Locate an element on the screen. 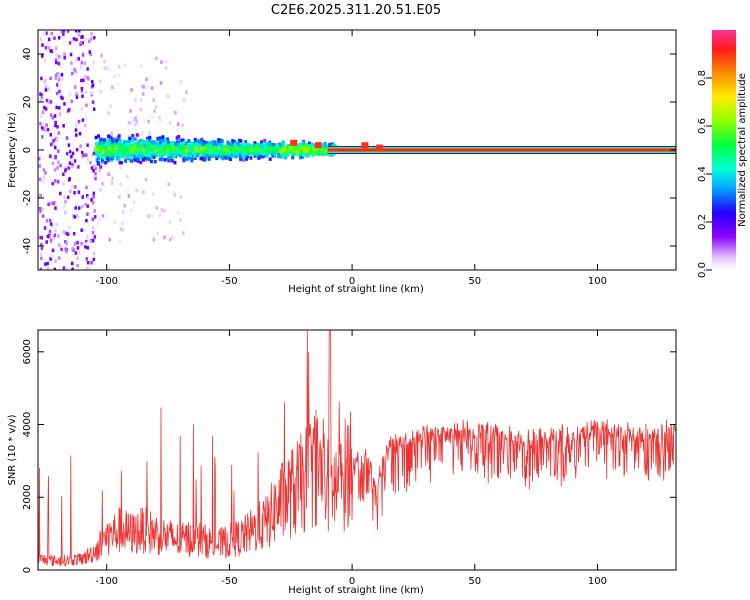 Image resolution: width=750 pixels, height=600 pixels. carrier-band-core is located at coordinates (501, 150).